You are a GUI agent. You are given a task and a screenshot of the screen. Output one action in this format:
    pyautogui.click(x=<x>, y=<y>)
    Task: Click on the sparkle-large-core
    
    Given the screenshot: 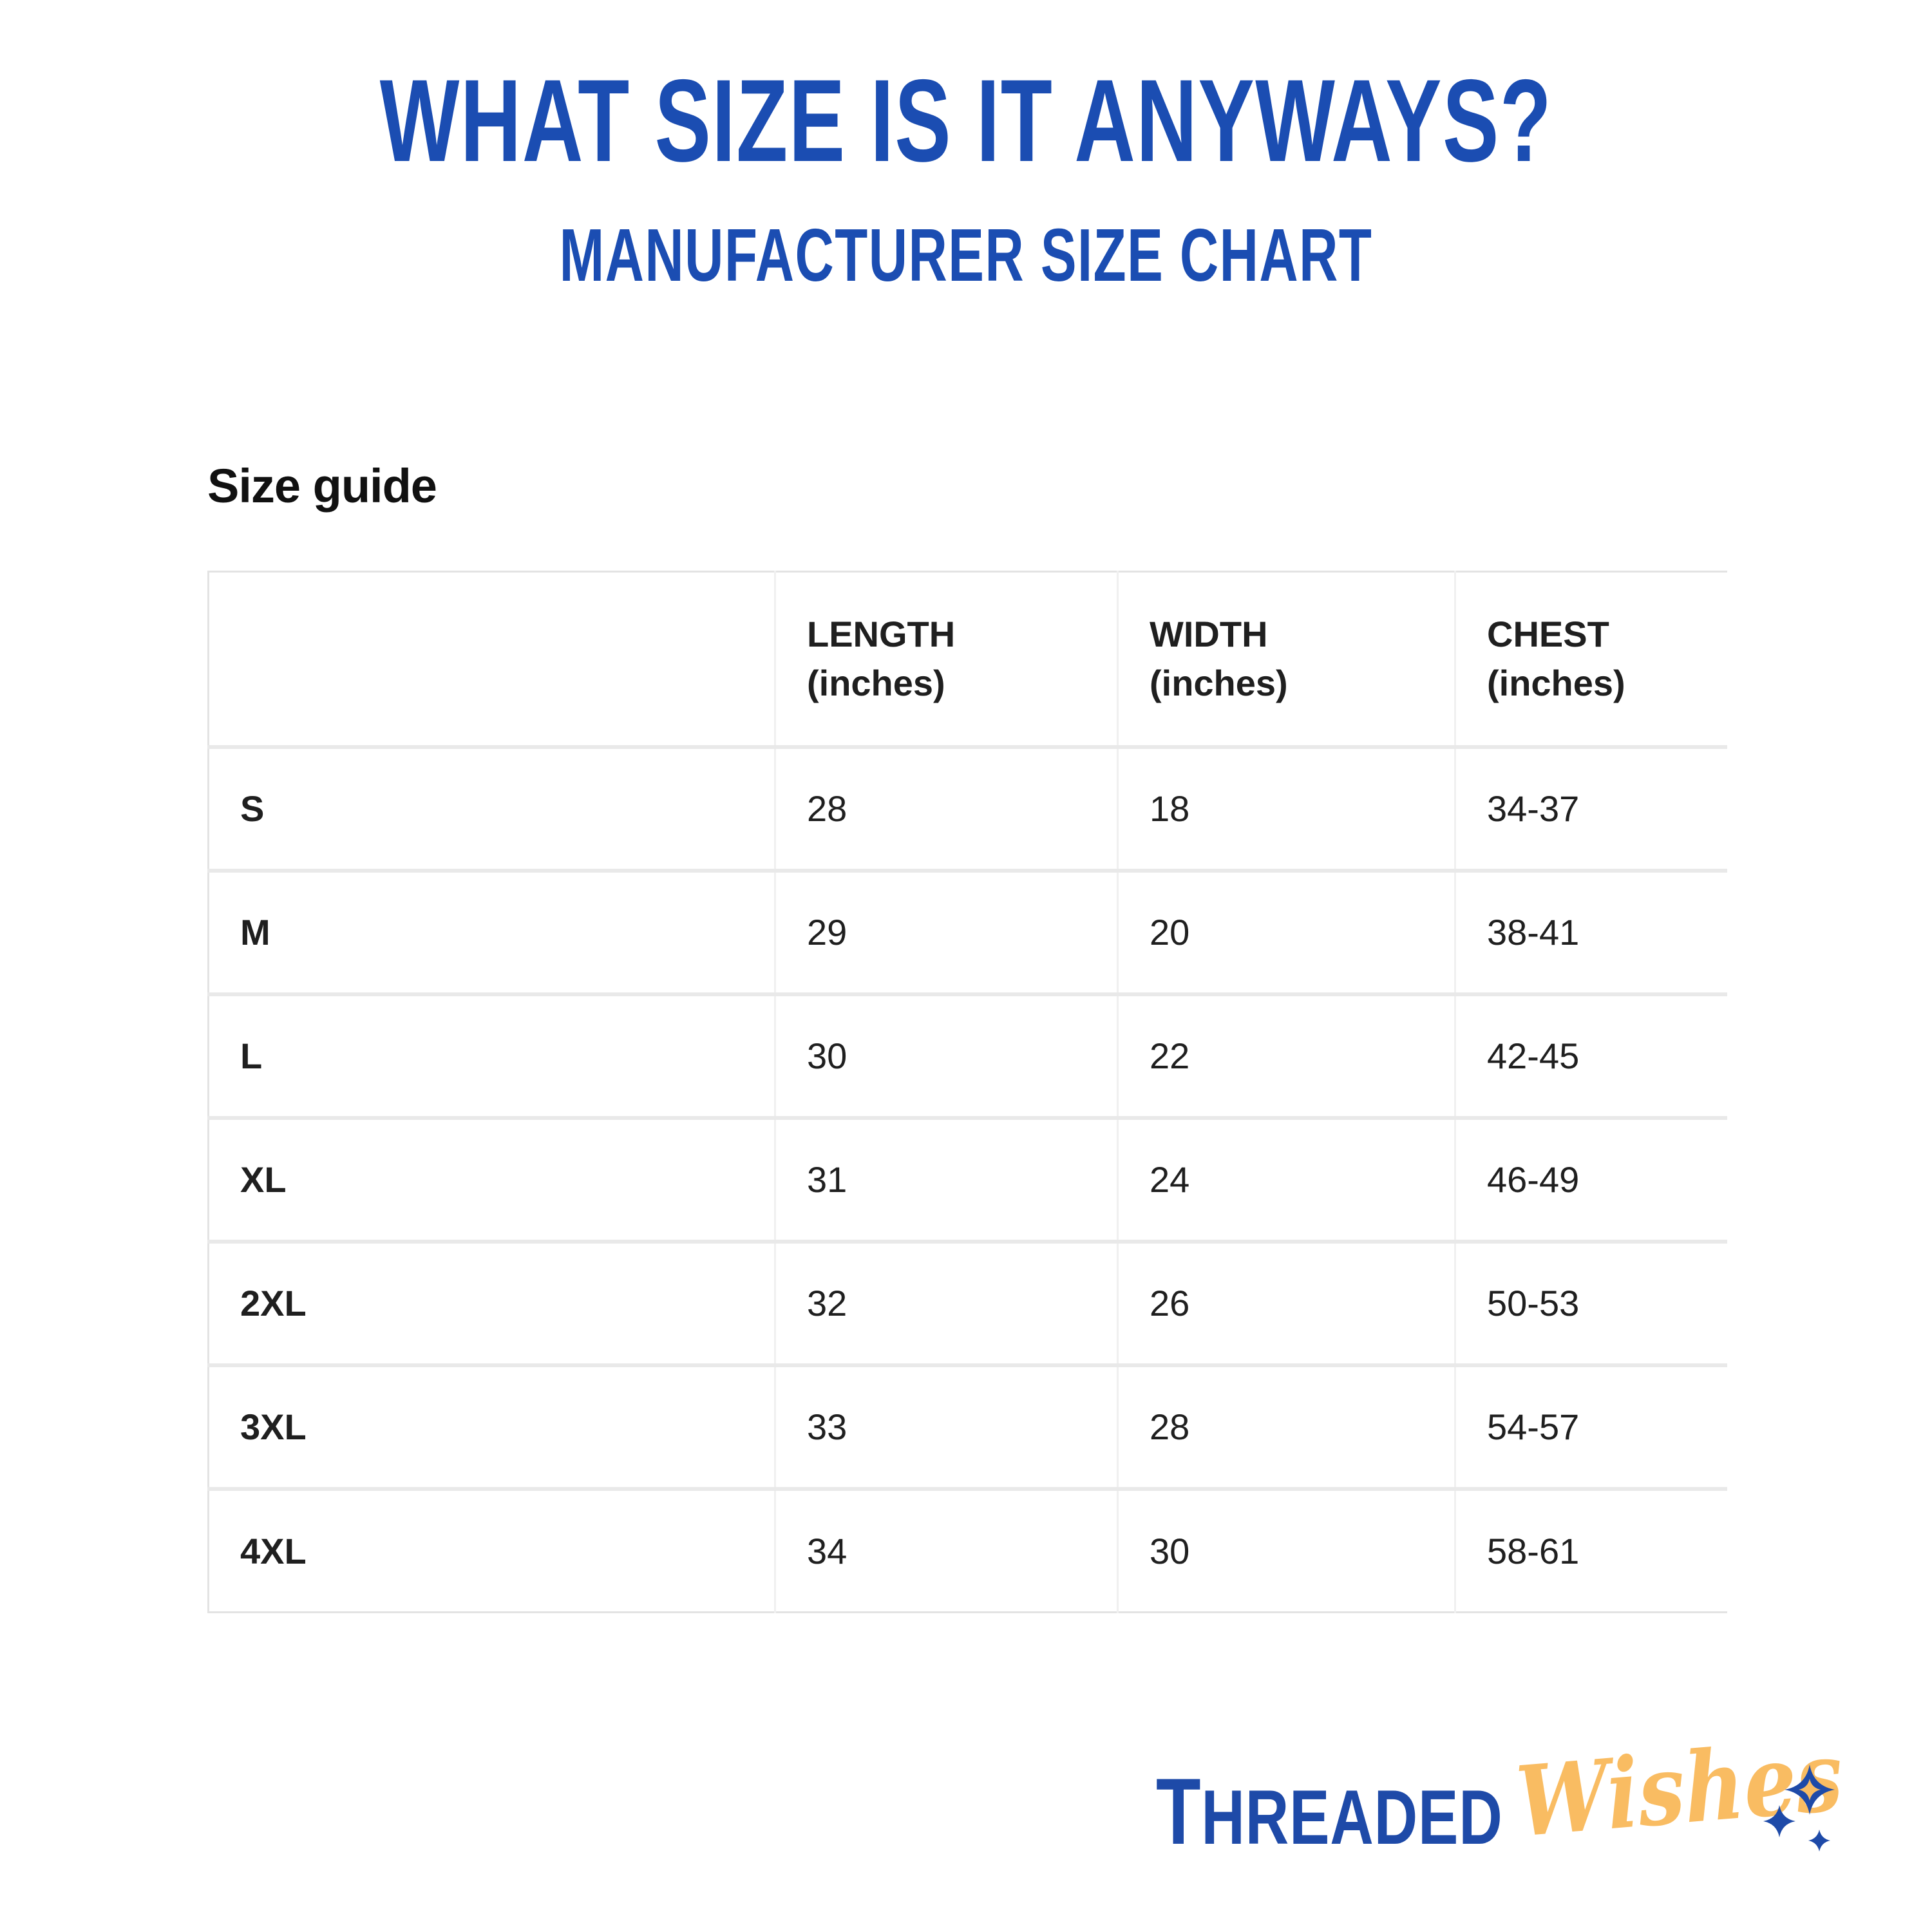 What is the action you would take?
    pyautogui.click(x=1810, y=1790)
    